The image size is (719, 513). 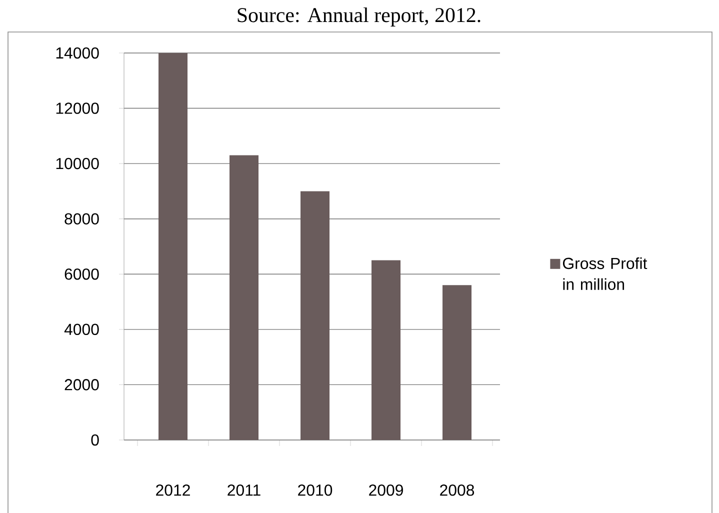 What do you see at coordinates (244, 490) in the screenshot?
I see `x-tick-label: 2011` at bounding box center [244, 490].